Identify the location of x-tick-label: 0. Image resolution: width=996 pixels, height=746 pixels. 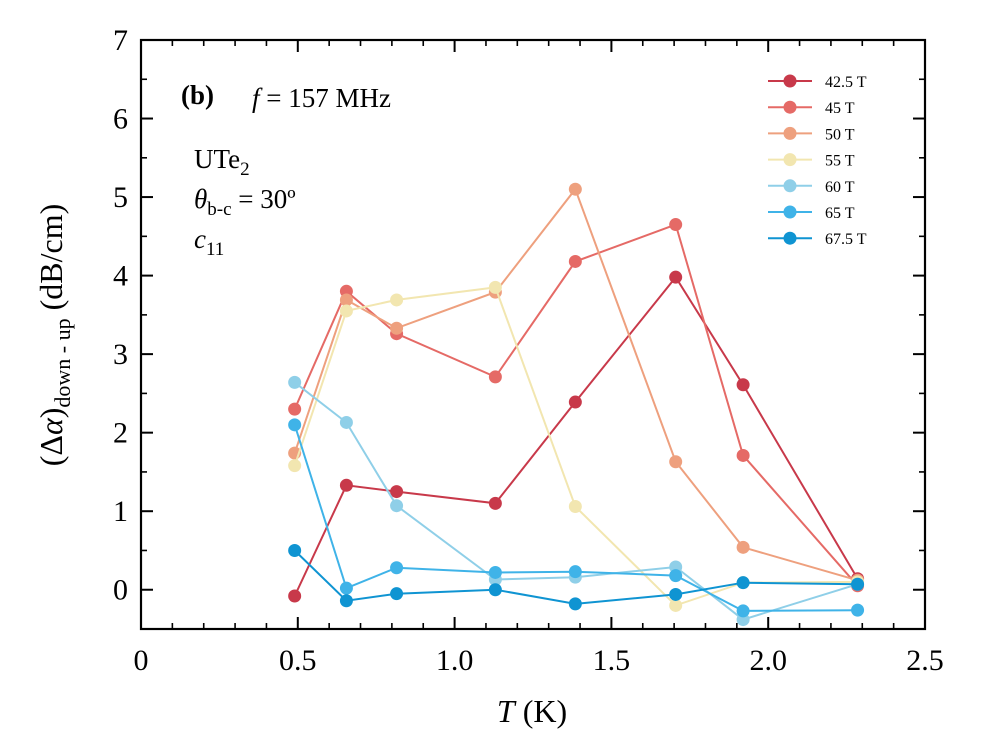
(141, 660).